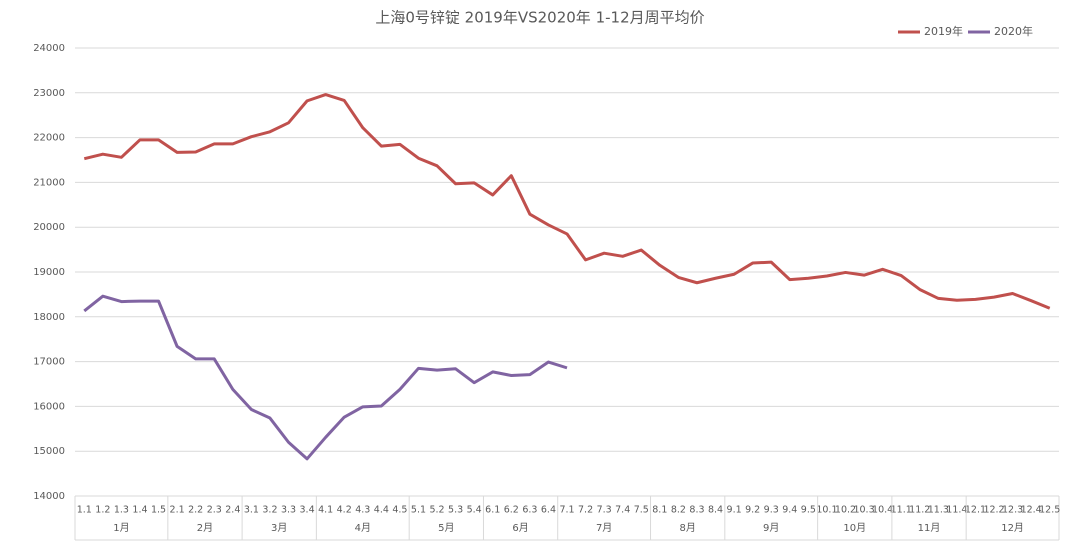 This screenshot has width=1080, height=554. Describe the element at coordinates (436, 510) in the screenshot. I see `x-tick-label: 5.2` at that location.